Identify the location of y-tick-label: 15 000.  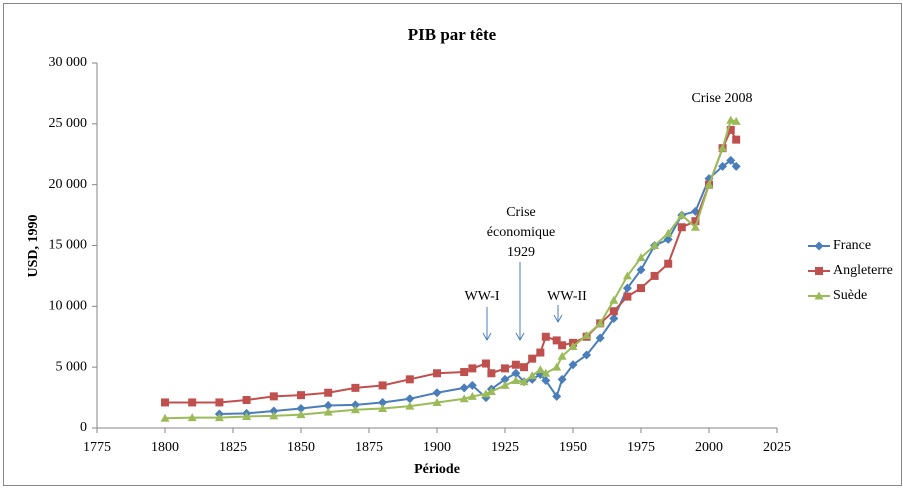
(68, 245).